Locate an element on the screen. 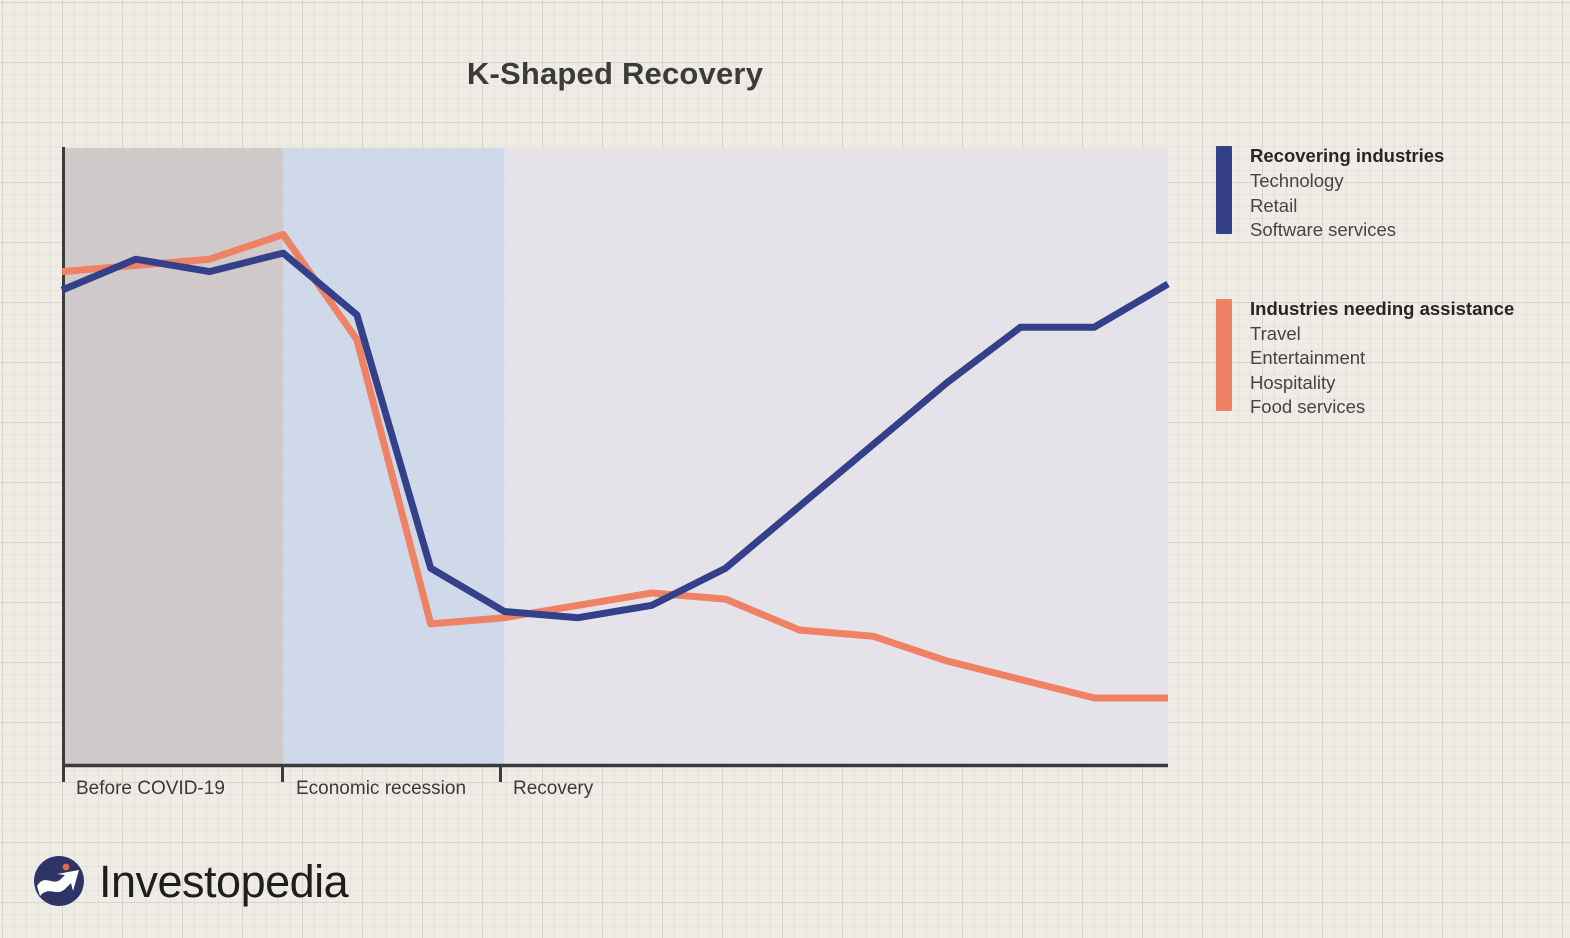 Image resolution: width=1570 pixels, height=938 pixels. legend-item-food-services: Food services is located at coordinates (1308, 406).